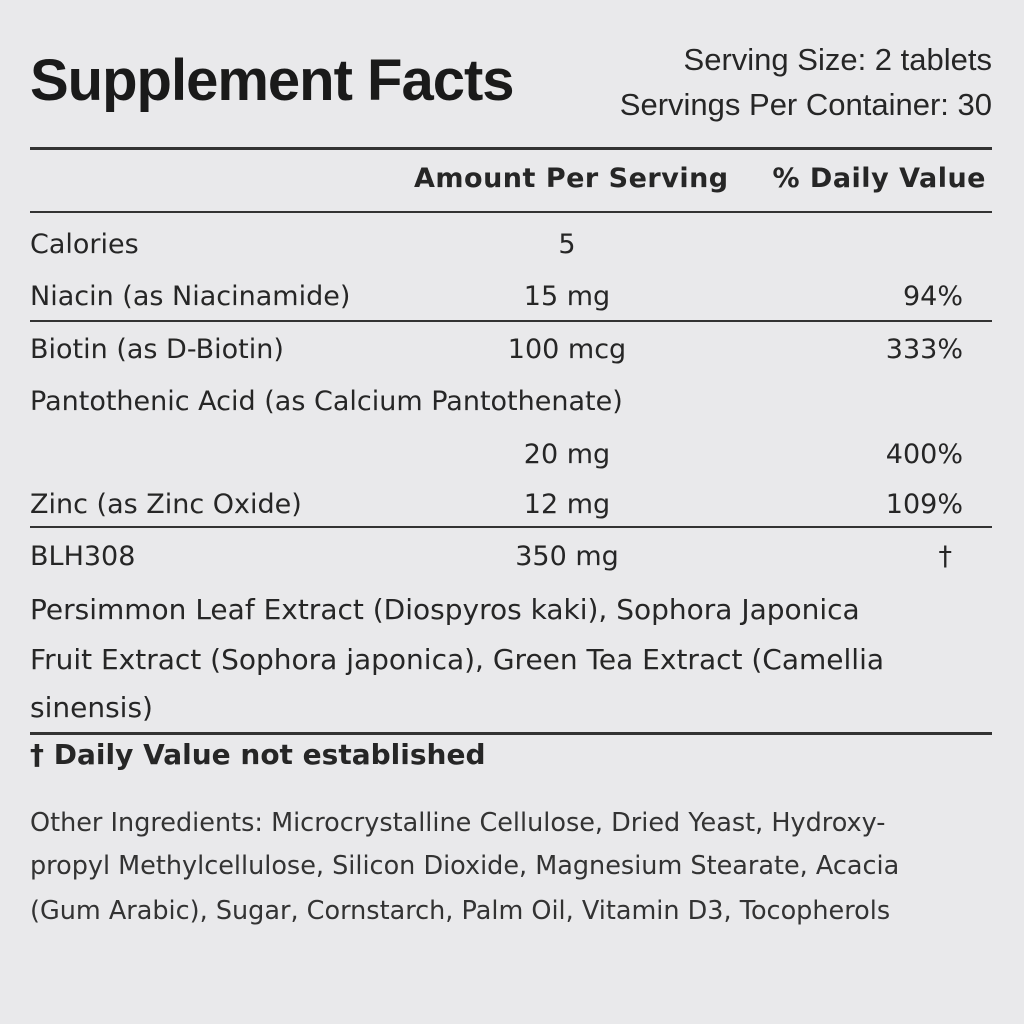  What do you see at coordinates (945, 556) in the screenshot?
I see `row-dv: †` at bounding box center [945, 556].